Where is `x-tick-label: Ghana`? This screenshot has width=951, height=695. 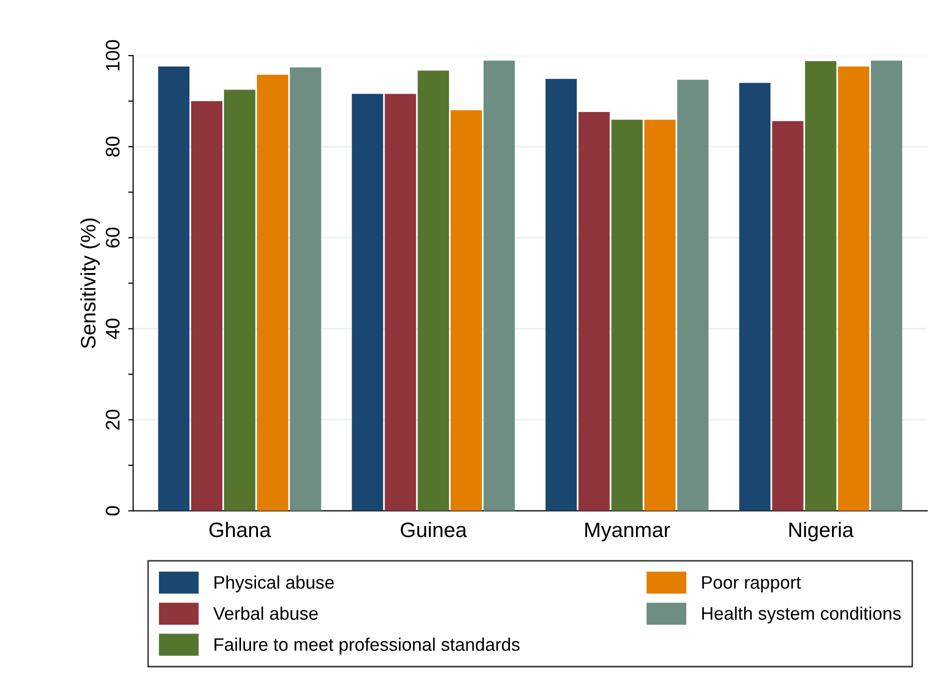
x-tick-label: Ghana is located at coordinates (240, 530).